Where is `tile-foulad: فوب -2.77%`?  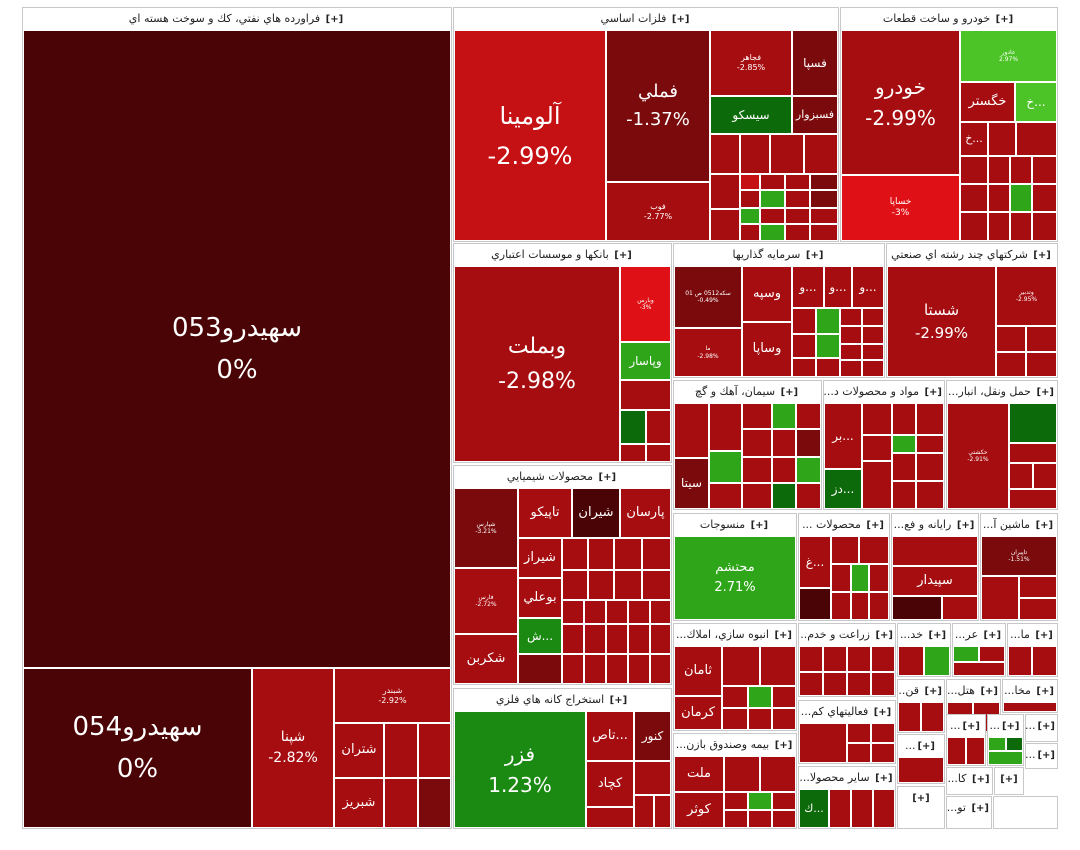
tile-foulad: فوب -2.77% is located at coordinates (658, 211).